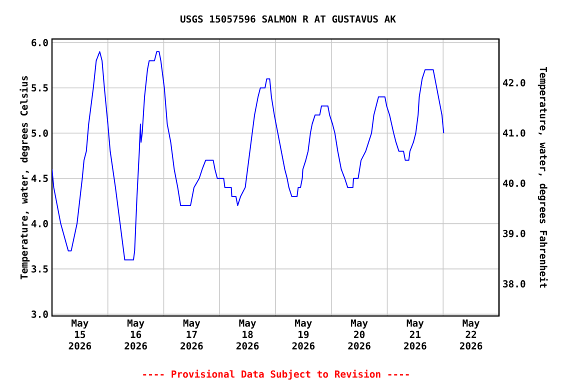 This screenshot has height=384, width=576. Describe the element at coordinates (25, 178) in the screenshot. I see `y-axis-title: Temperature, water, degrees Celsius` at that location.